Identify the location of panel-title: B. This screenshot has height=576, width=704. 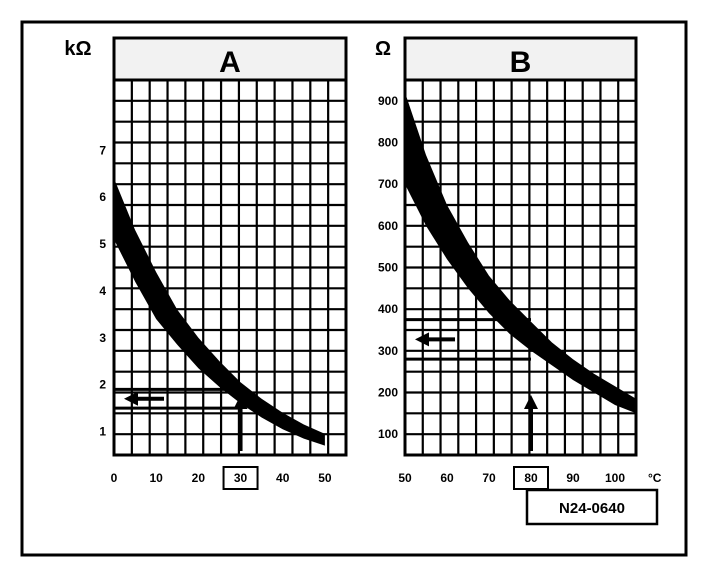
(521, 62).